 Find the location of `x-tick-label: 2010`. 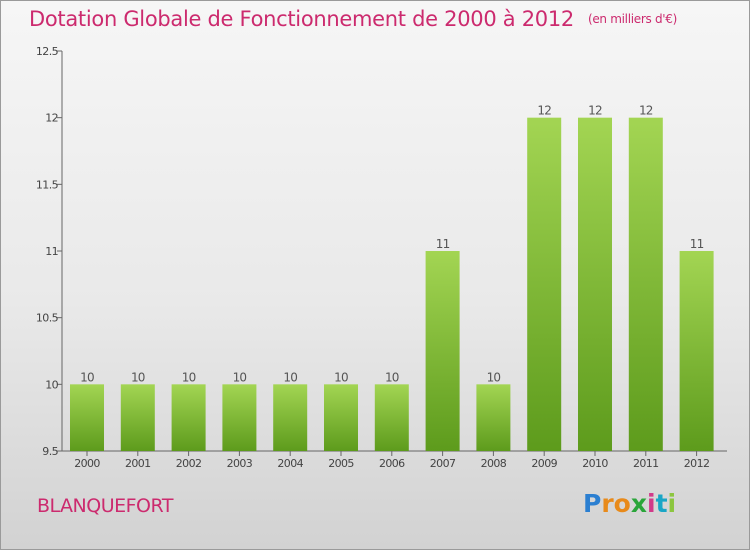

x-tick-label: 2010 is located at coordinates (595, 463).